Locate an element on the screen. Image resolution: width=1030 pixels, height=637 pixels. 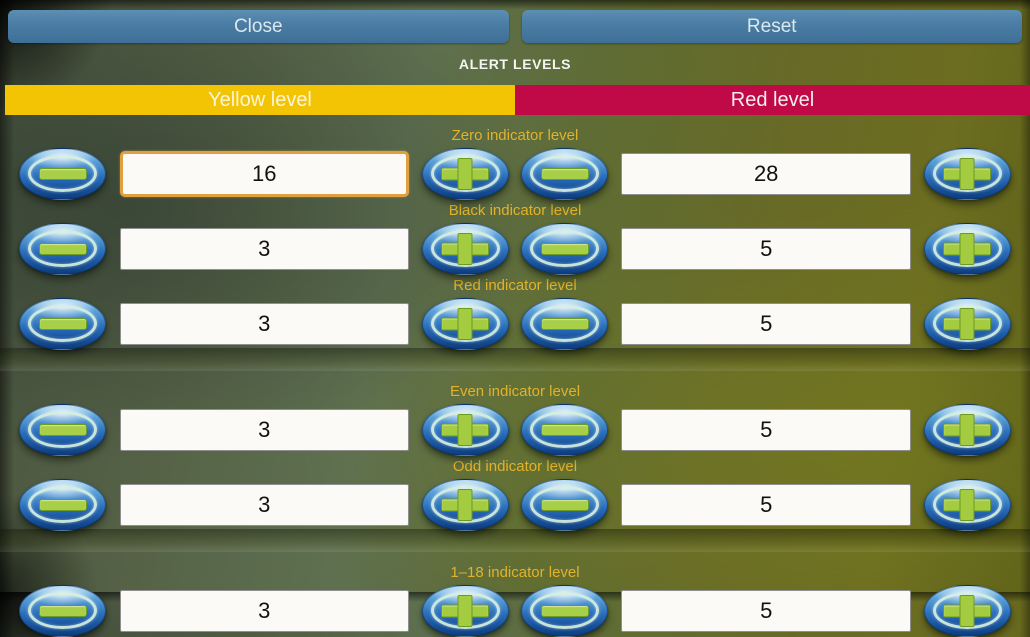
indicator-block-odd: Odd indicator level is located at coordinates (515, 494).